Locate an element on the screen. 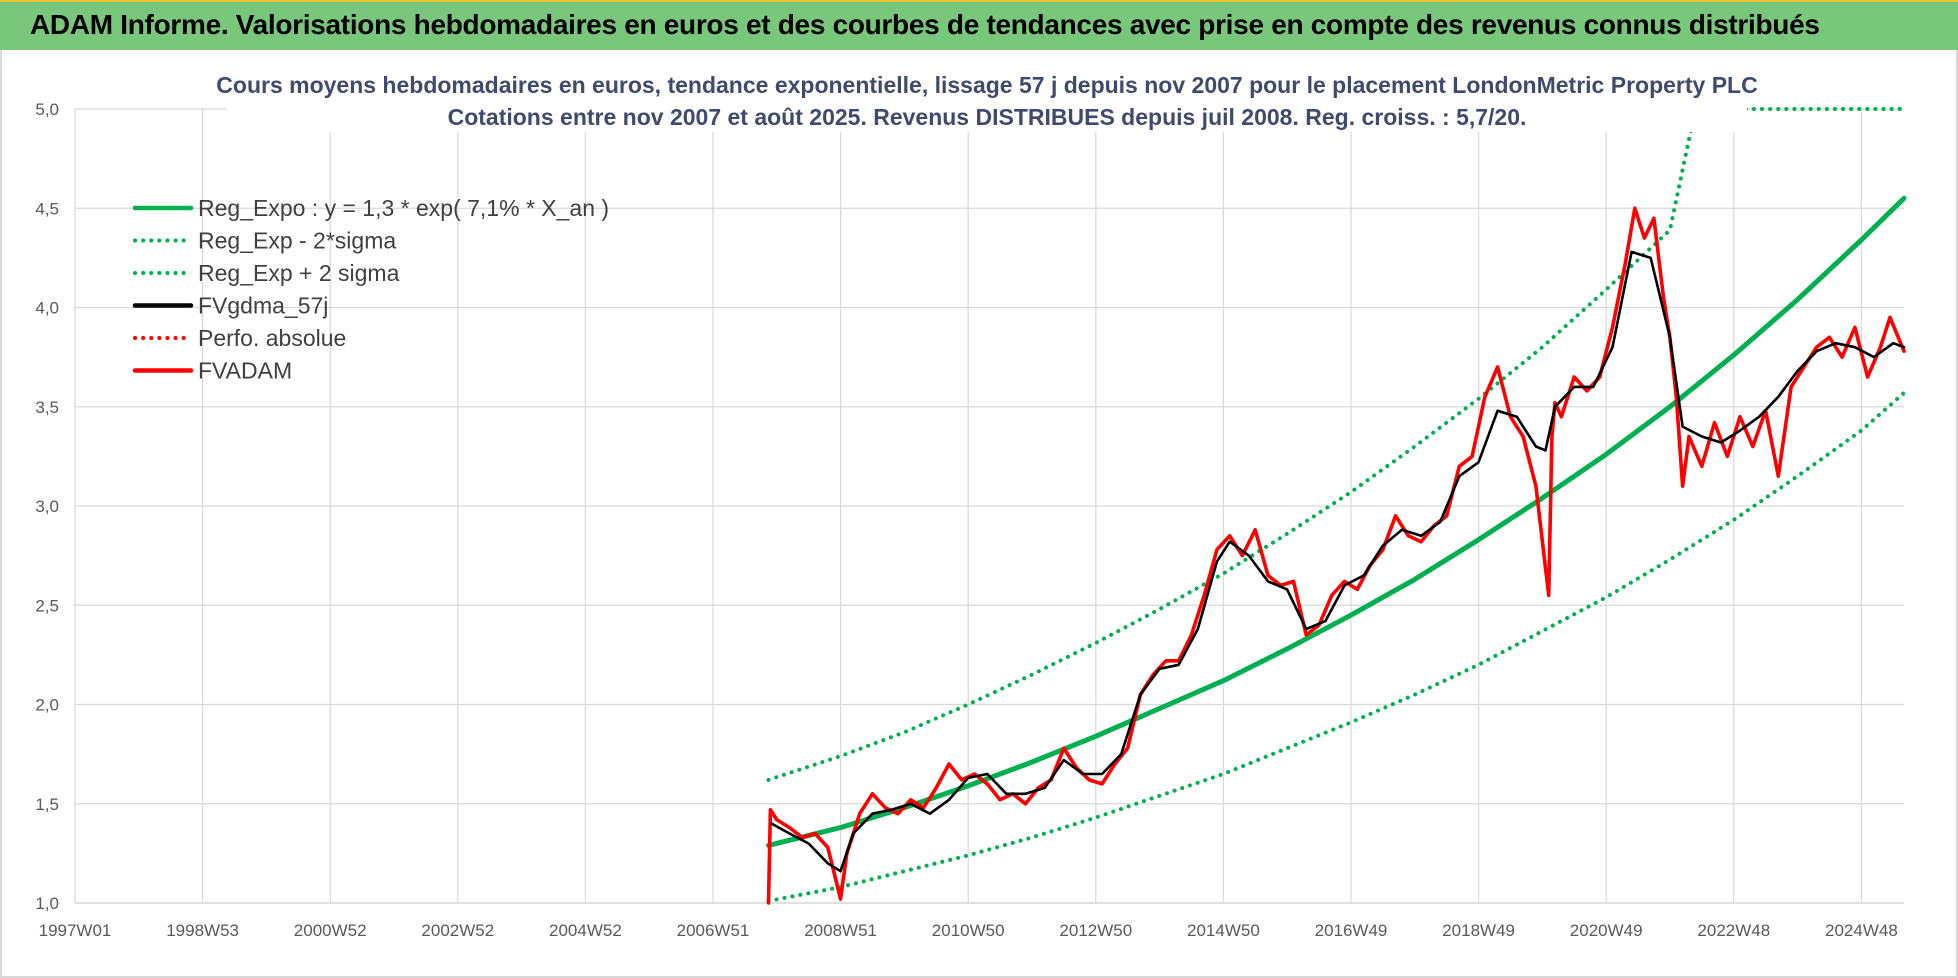  x-tick-label: 2024W48 is located at coordinates (1861, 930).